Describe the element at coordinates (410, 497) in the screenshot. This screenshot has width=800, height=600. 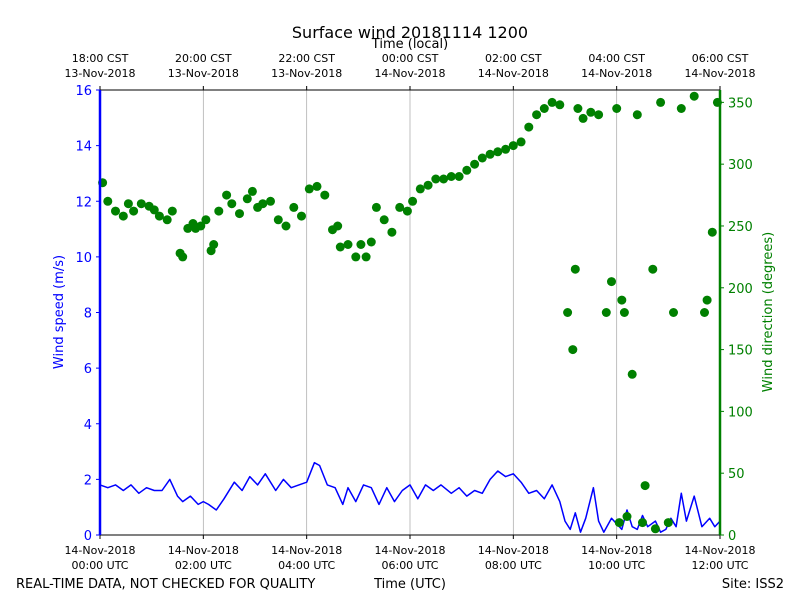
I see `wind-speed-series` at that location.